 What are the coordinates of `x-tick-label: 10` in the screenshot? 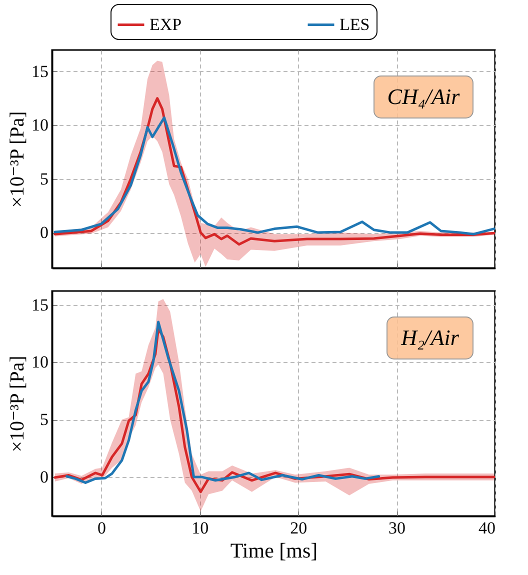 It's located at (200, 528).